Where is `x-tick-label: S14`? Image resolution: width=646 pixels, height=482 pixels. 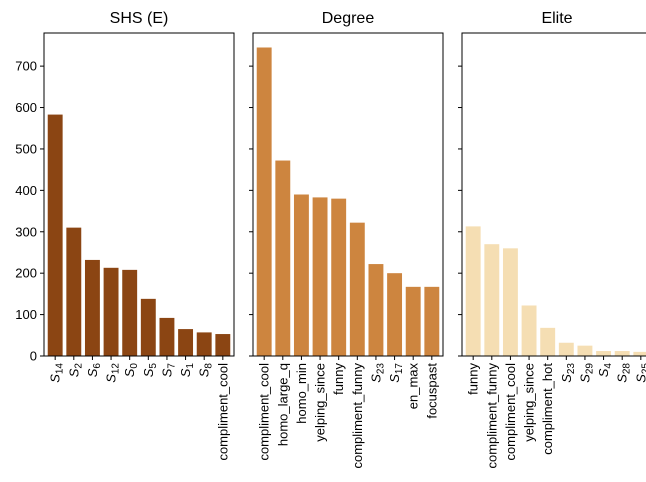 x-tick-label: S14 is located at coordinates (57, 373).